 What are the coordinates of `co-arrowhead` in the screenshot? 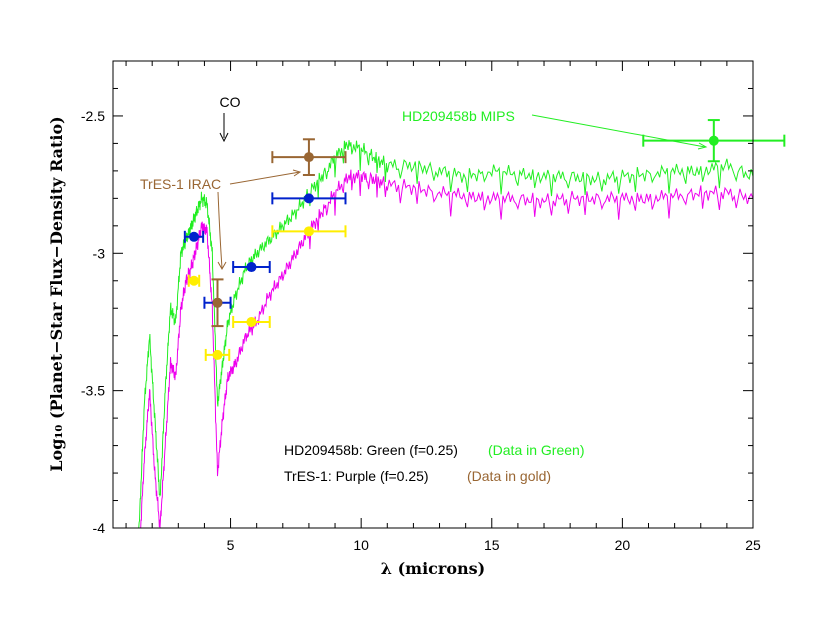 It's located at (224, 137).